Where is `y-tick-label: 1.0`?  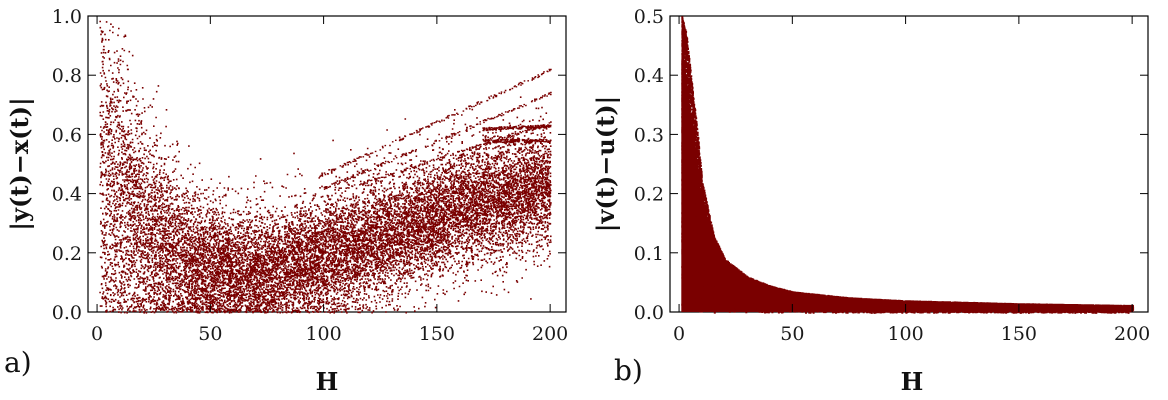
y-tick-label: 1.0 is located at coordinates (67, 17).